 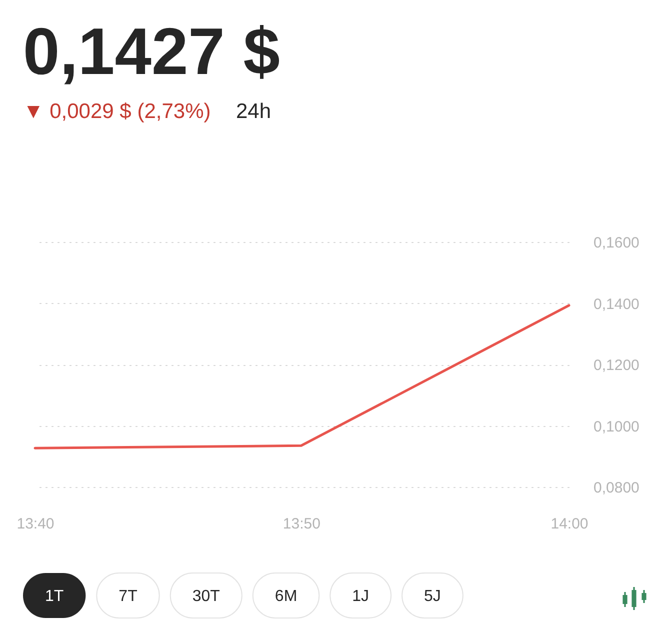 I want to click on text: 5J, so click(x=432, y=596).